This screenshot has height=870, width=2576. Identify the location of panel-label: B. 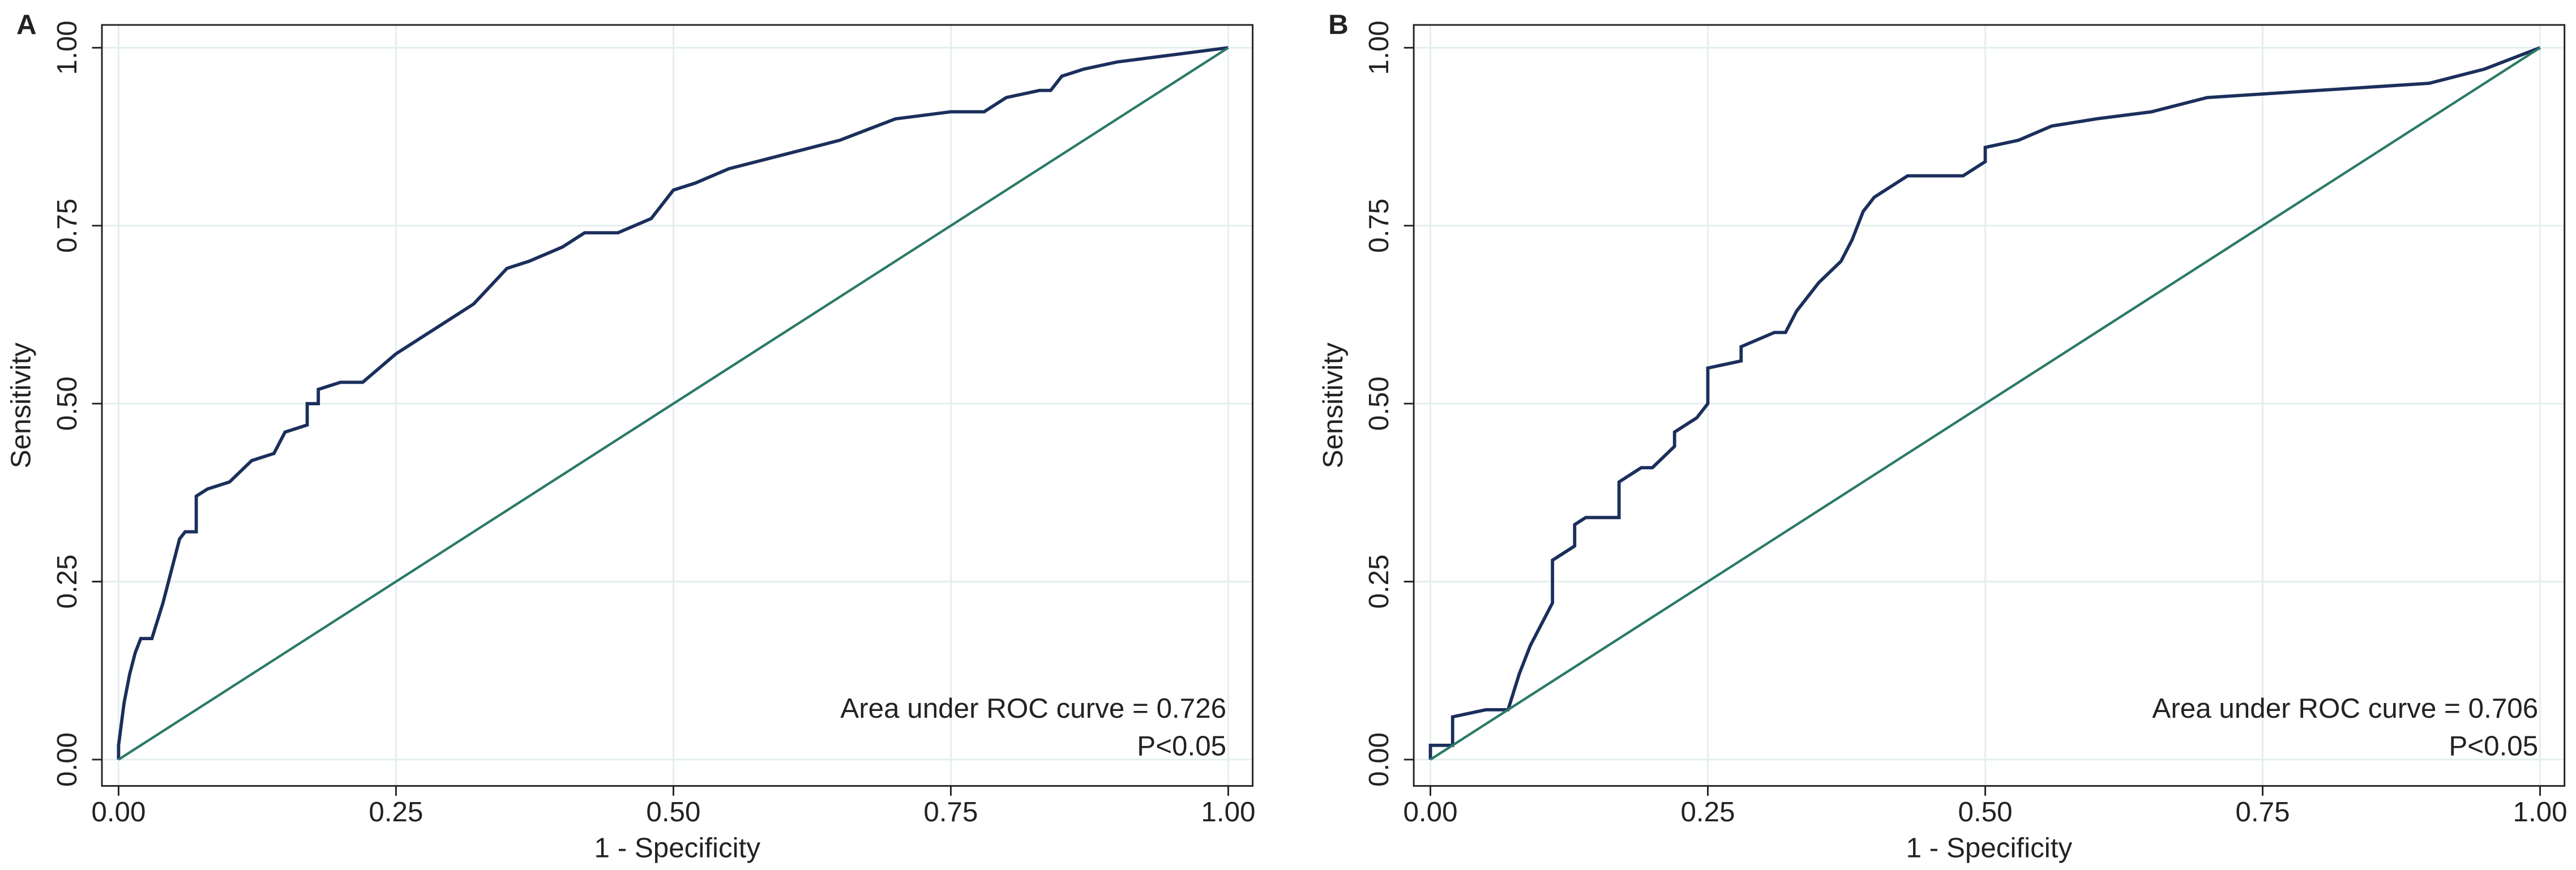
(1338, 24).